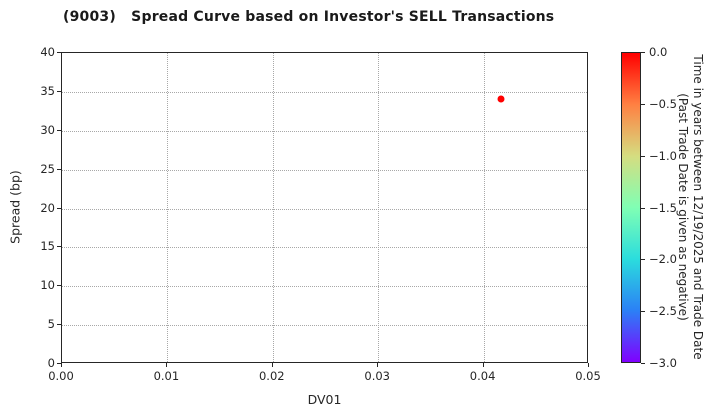 The image size is (720, 420). What do you see at coordinates (663, 207) in the screenshot?
I see `colorbar-tick-label: −1.5` at bounding box center [663, 207].